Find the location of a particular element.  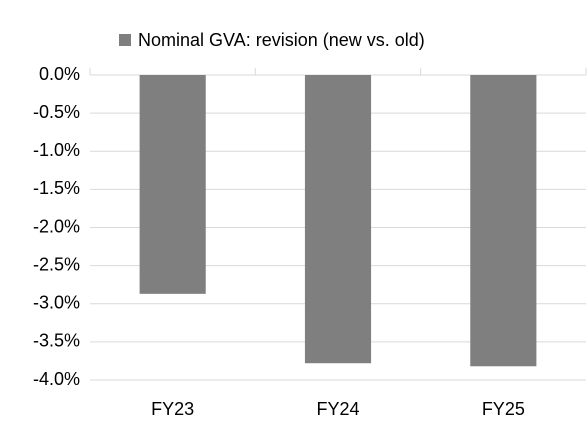

x-tick-label: FY23 is located at coordinates (172, 409).